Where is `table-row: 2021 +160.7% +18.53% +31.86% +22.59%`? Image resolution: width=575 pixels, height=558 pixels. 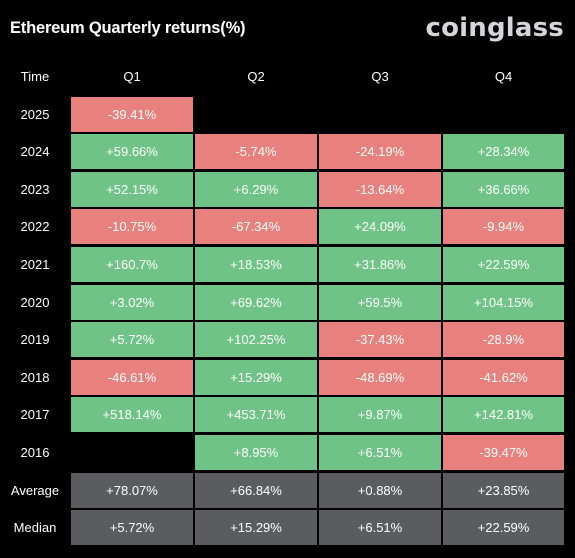
table-row: 2021 +160.7% +18.53% +31.86% +22.59% is located at coordinates (287, 265).